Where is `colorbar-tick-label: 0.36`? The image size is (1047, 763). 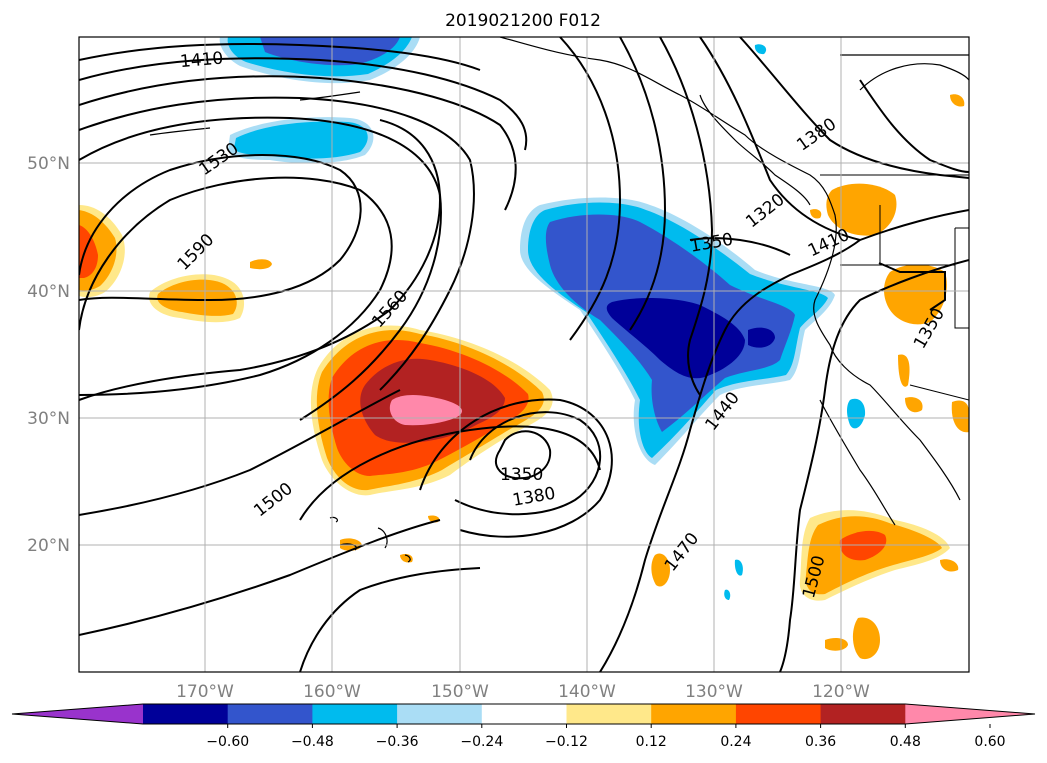 colorbar-tick-label: 0.36 is located at coordinates (820, 742).